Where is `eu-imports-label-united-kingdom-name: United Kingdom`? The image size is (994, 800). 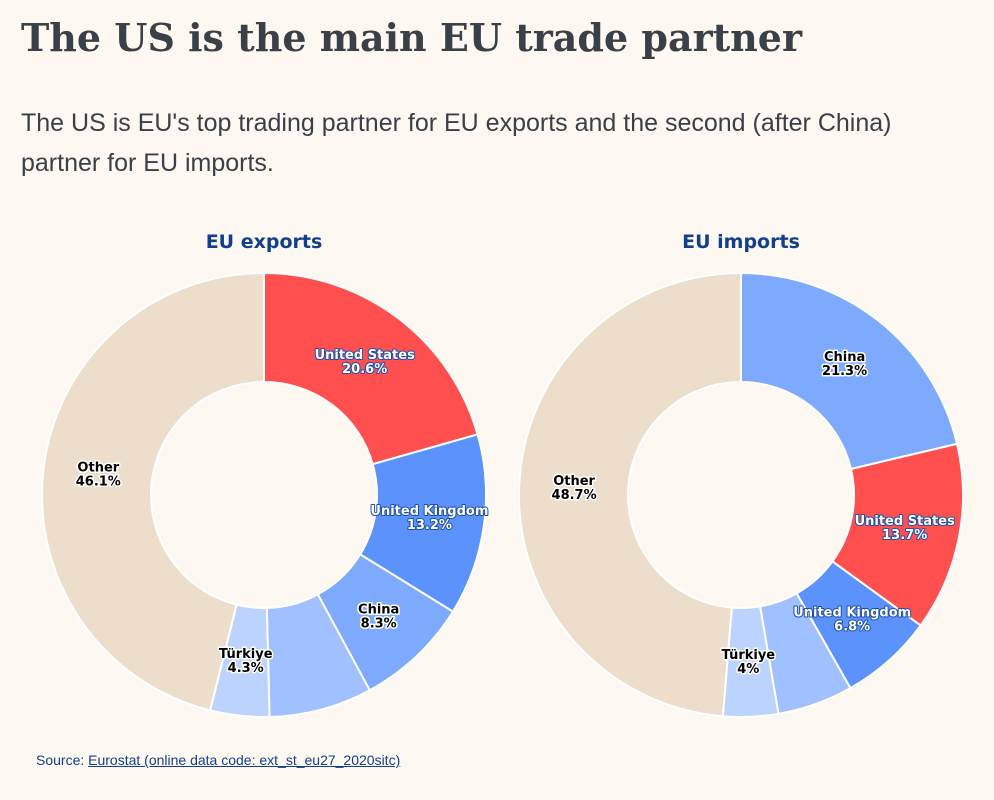
eu-imports-label-united-kingdom-name: United Kingdom is located at coordinates (852, 613).